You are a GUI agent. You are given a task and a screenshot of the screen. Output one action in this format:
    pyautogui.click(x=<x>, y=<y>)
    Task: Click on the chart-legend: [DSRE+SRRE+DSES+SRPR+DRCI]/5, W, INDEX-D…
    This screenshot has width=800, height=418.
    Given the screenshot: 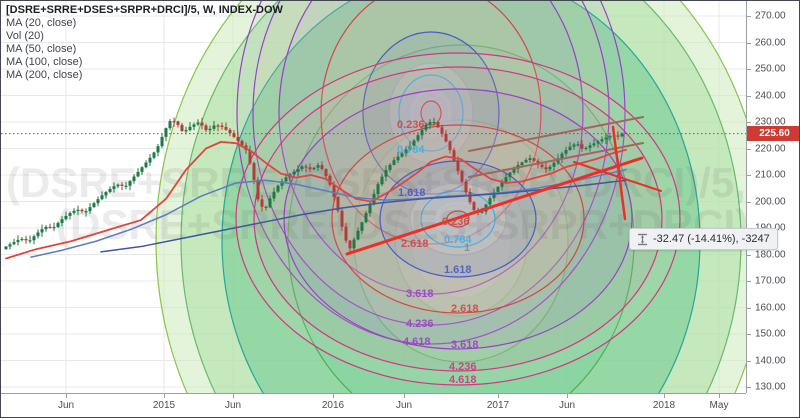 What is the action you would take?
    pyautogui.click(x=144, y=43)
    